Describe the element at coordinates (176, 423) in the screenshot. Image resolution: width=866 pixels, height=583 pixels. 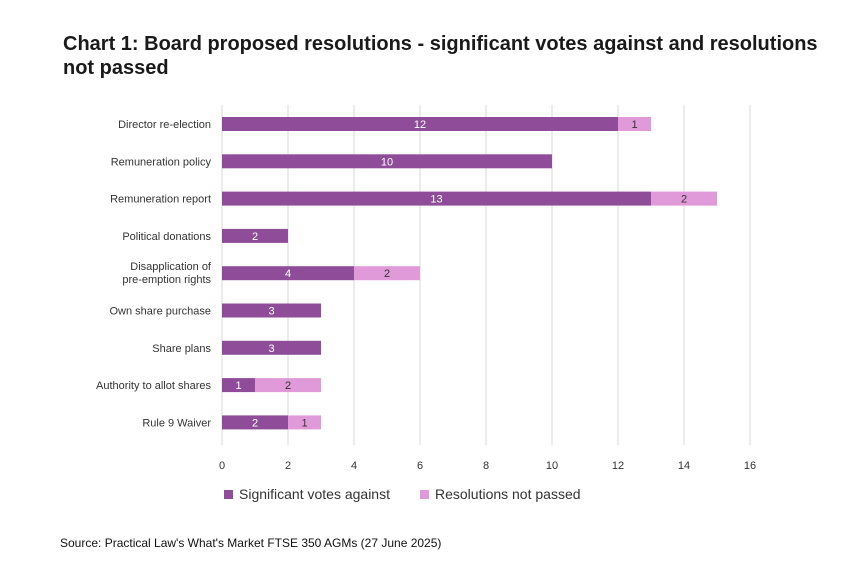
I see `category-label: Rule 9 Waiver` at that location.